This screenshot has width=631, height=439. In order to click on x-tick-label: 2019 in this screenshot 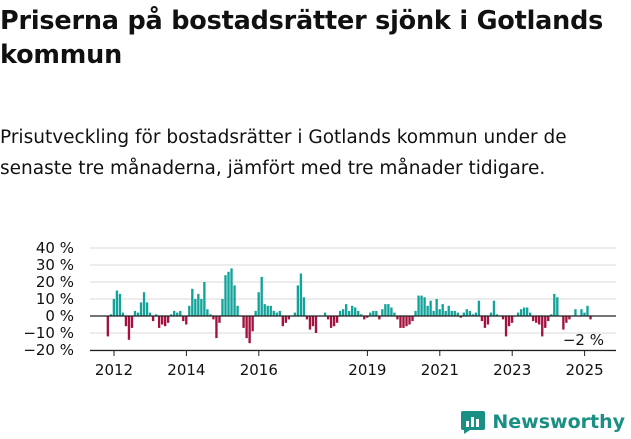, I will do `click(367, 370)`.